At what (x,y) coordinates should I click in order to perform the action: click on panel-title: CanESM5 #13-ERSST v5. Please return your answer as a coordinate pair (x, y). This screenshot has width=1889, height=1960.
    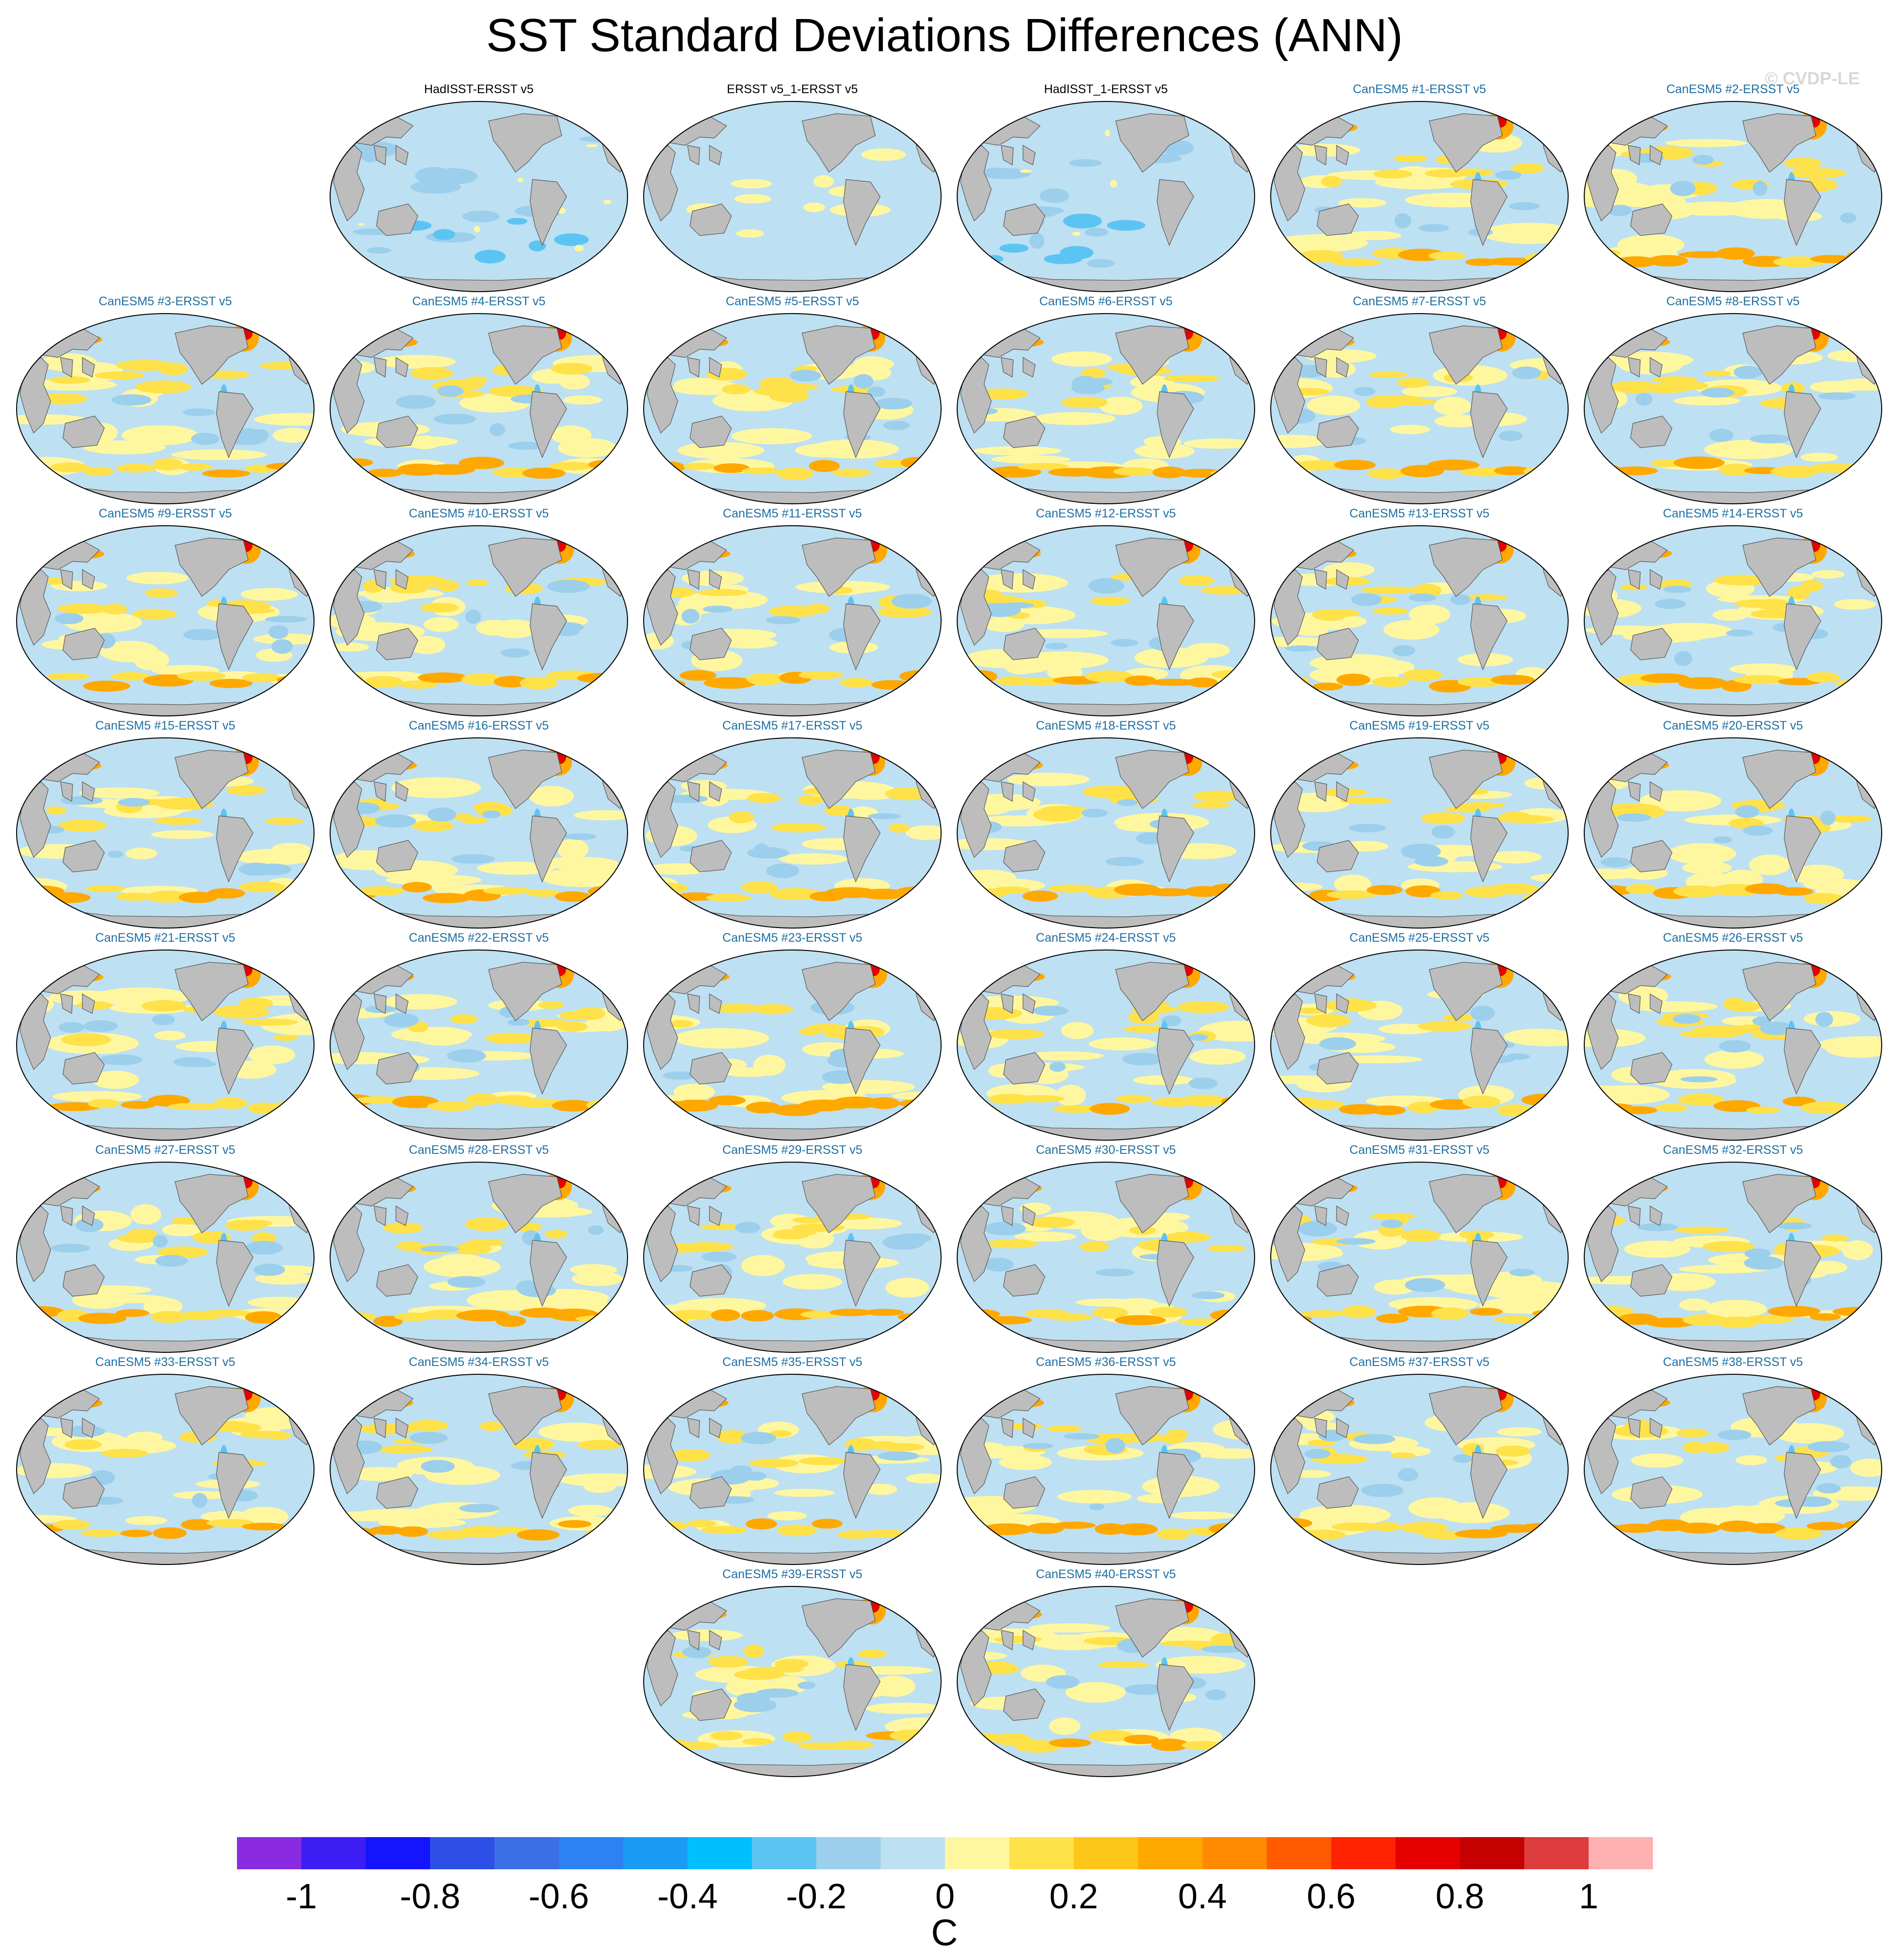
    Looking at the image, I should click on (1419, 513).